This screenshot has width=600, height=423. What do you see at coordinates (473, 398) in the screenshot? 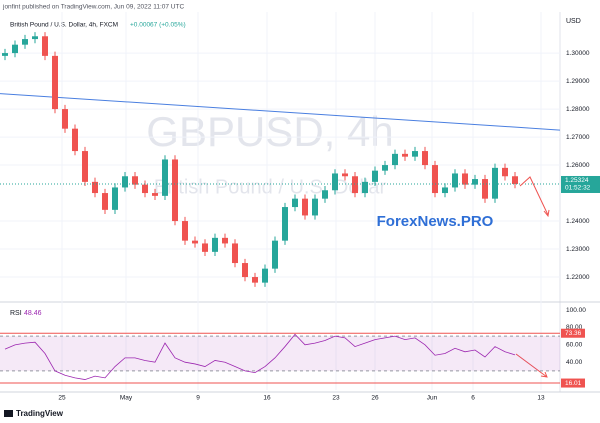
I see `x-tick-label: 6` at bounding box center [473, 398].